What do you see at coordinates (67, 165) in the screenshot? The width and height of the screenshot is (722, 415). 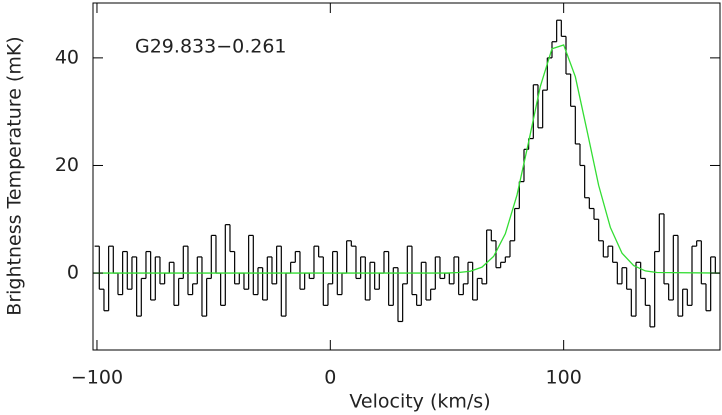 I see `y-tick-label: 20` at bounding box center [67, 165].